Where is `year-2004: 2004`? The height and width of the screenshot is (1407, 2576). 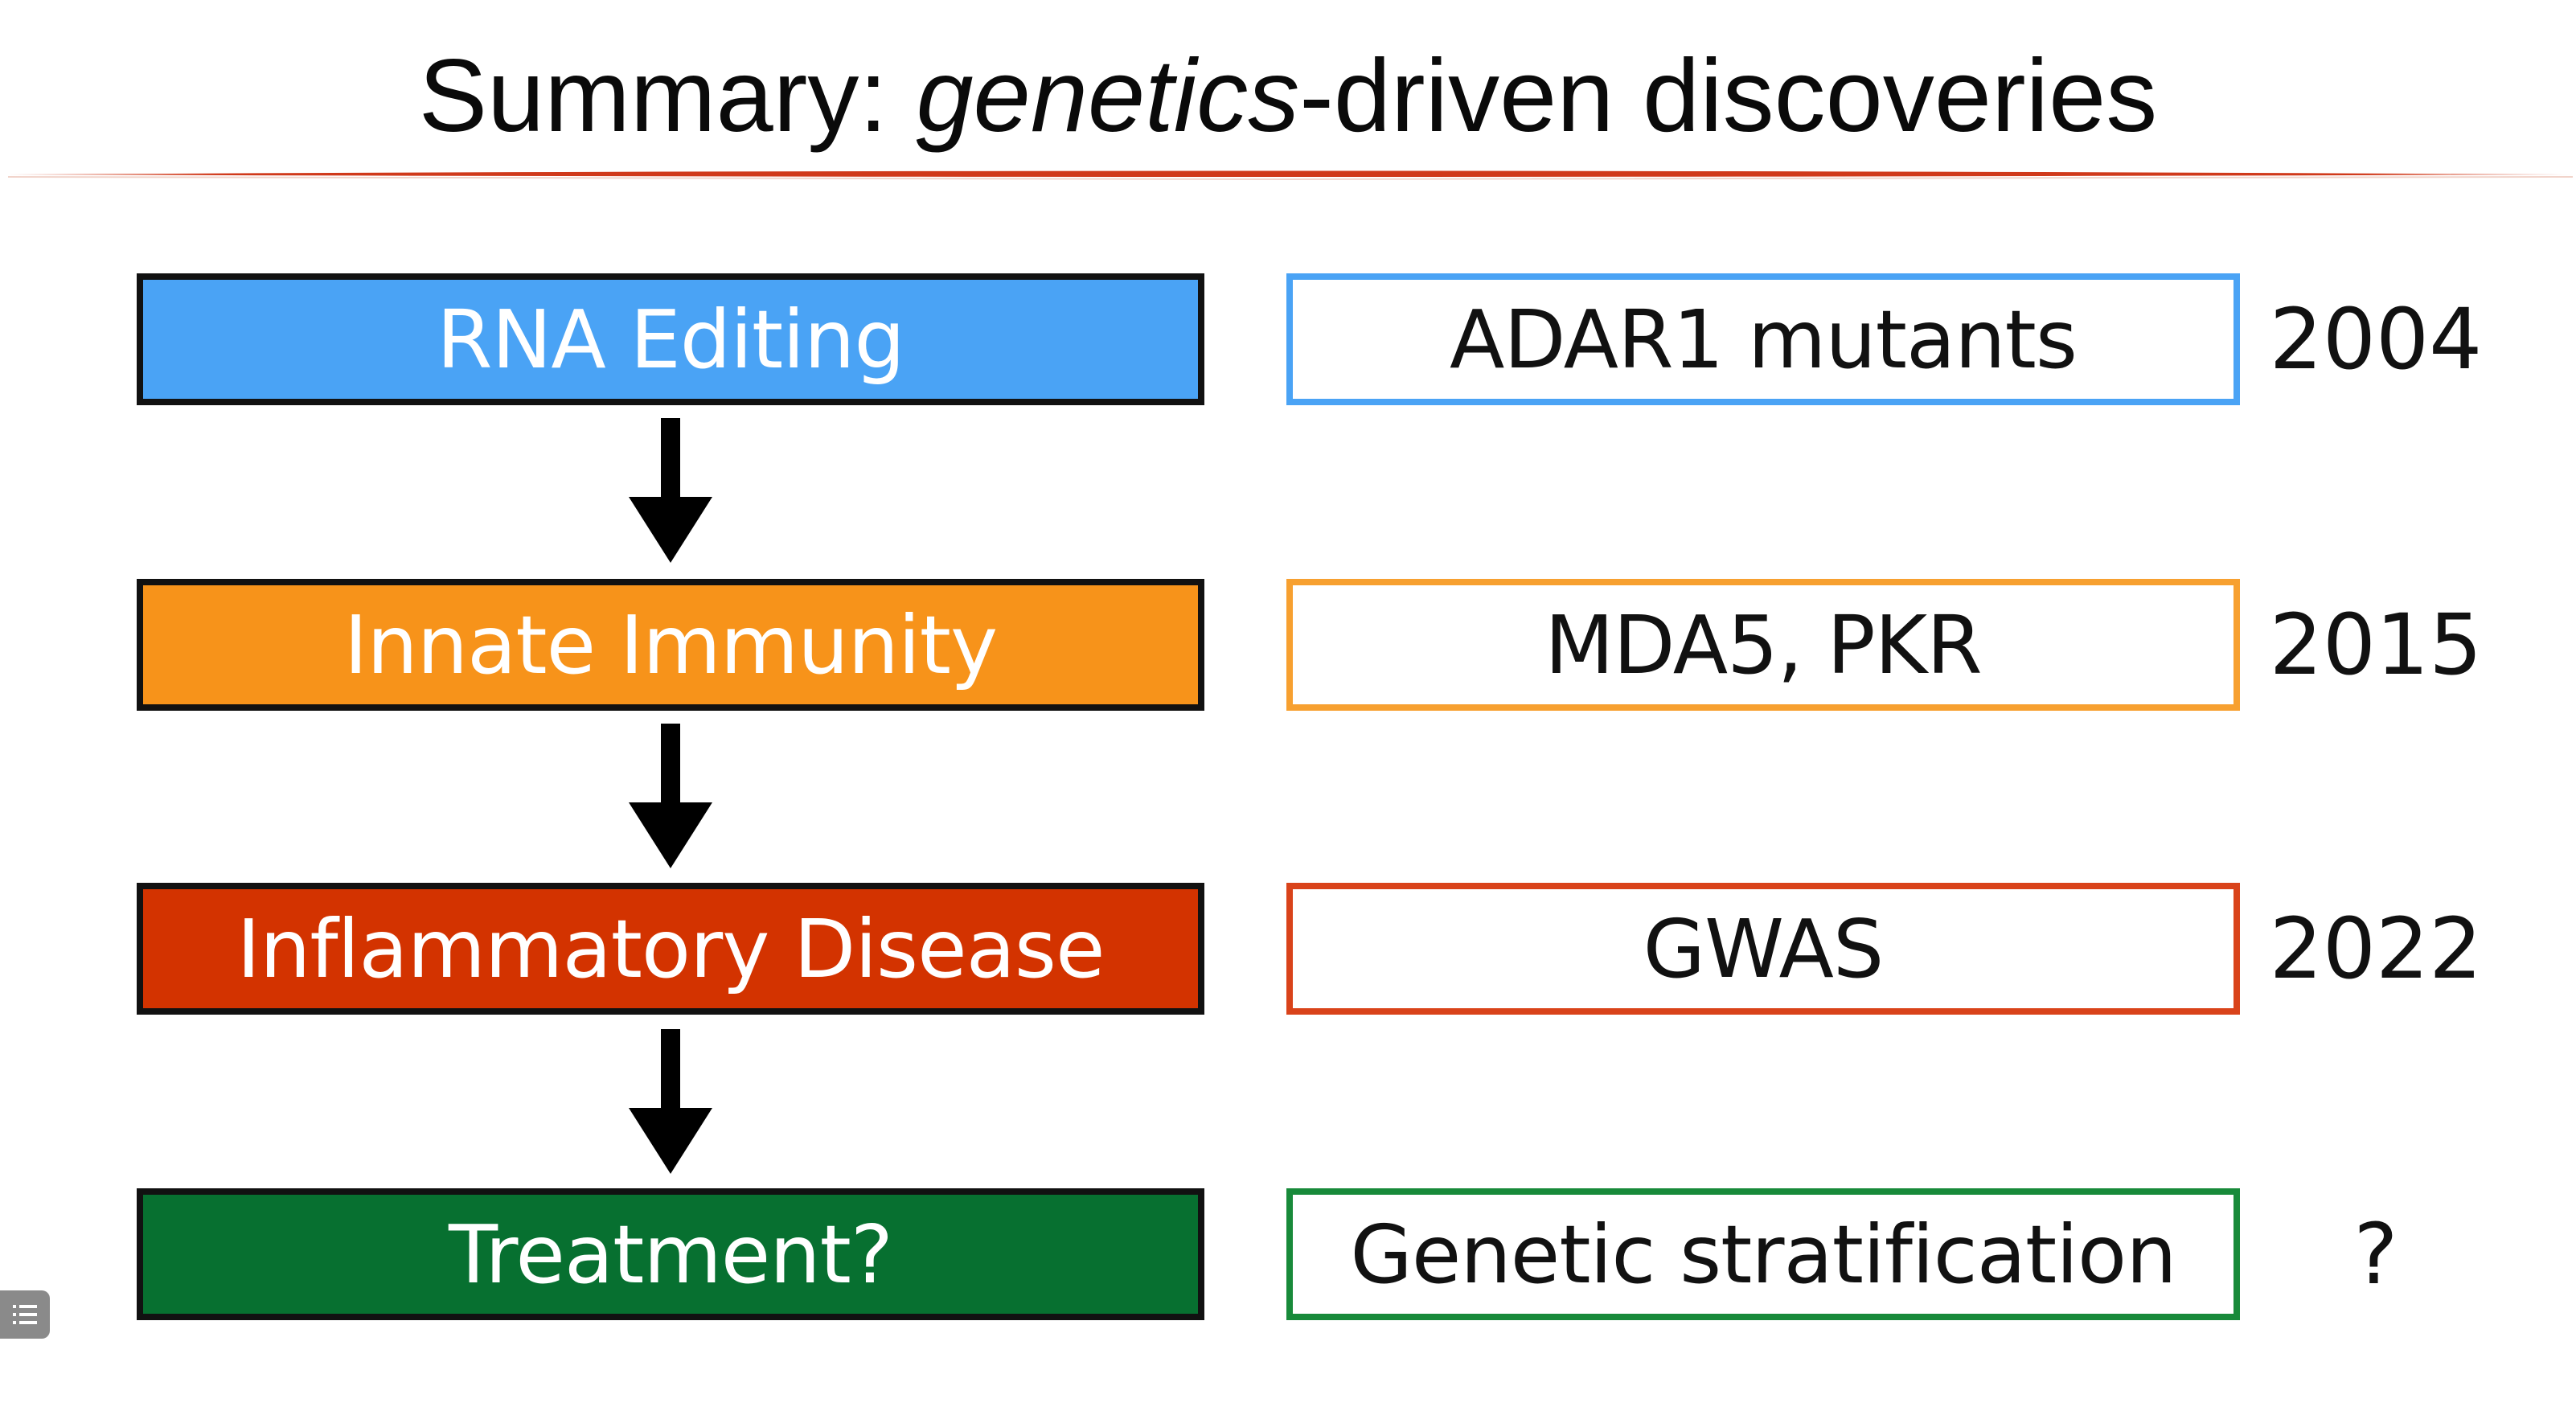 year-2004: 2004 is located at coordinates (2376, 339).